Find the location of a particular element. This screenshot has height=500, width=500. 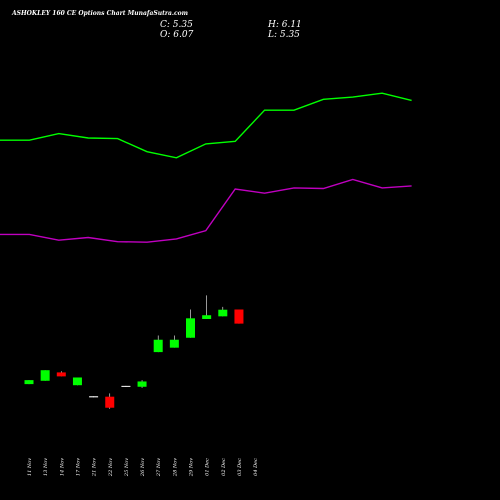

x-tick-label: 01 Dec is located at coordinates (208, 467).